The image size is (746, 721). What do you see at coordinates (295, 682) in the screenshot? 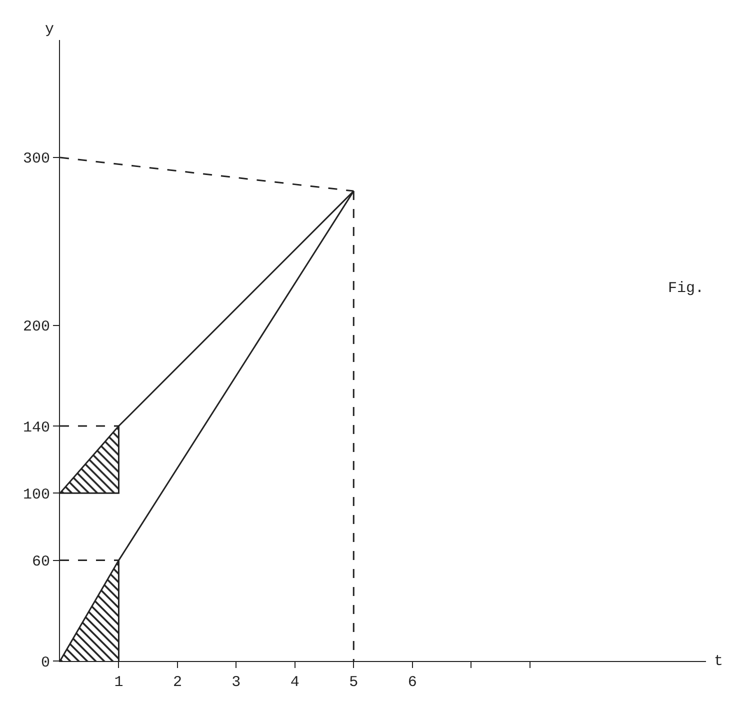
I see `x-tick-label: 4` at bounding box center [295, 682].